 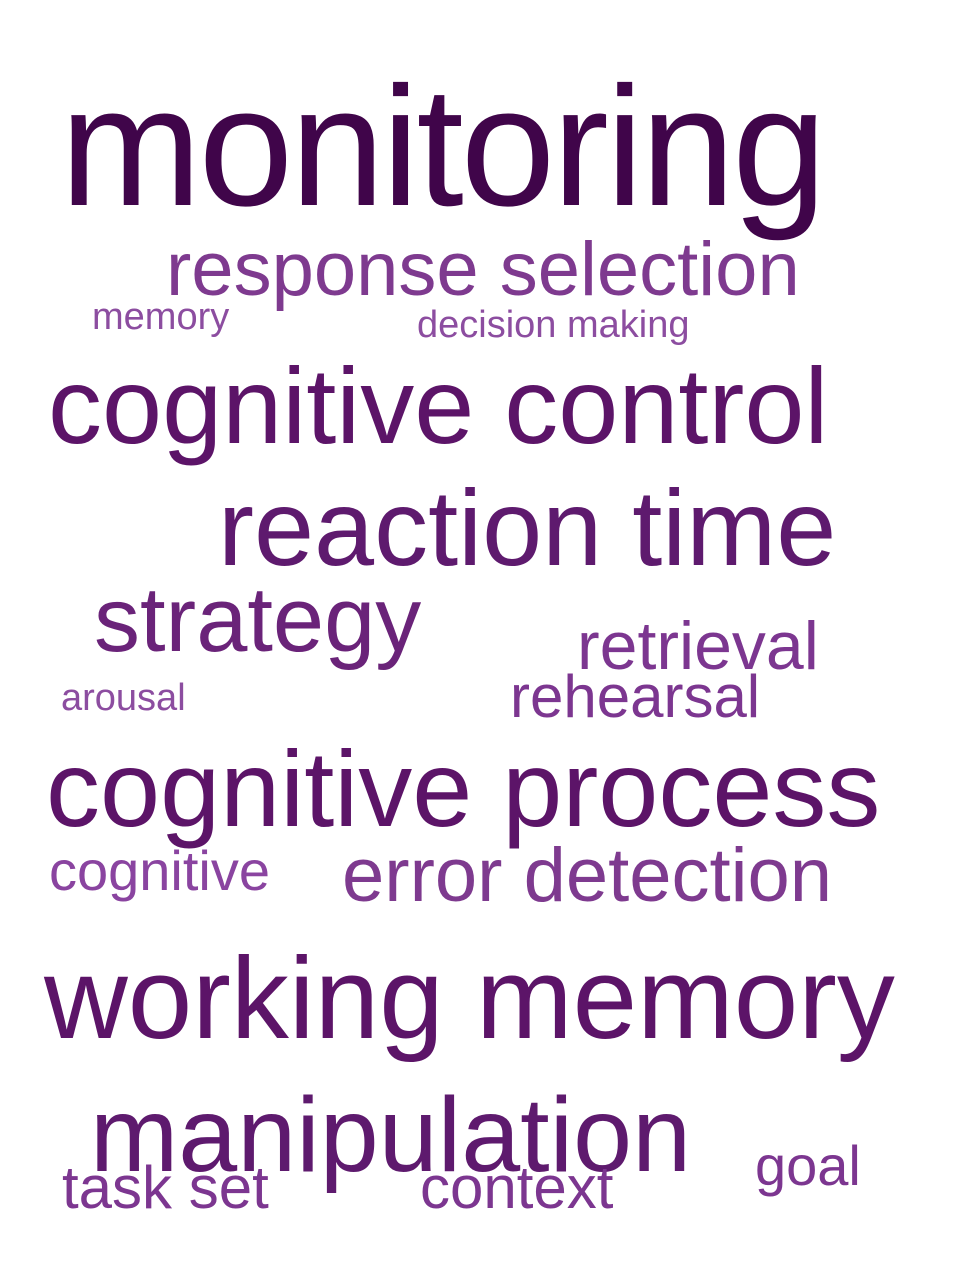 I want to click on word-manipulation: manipulation, so click(x=391, y=1135).